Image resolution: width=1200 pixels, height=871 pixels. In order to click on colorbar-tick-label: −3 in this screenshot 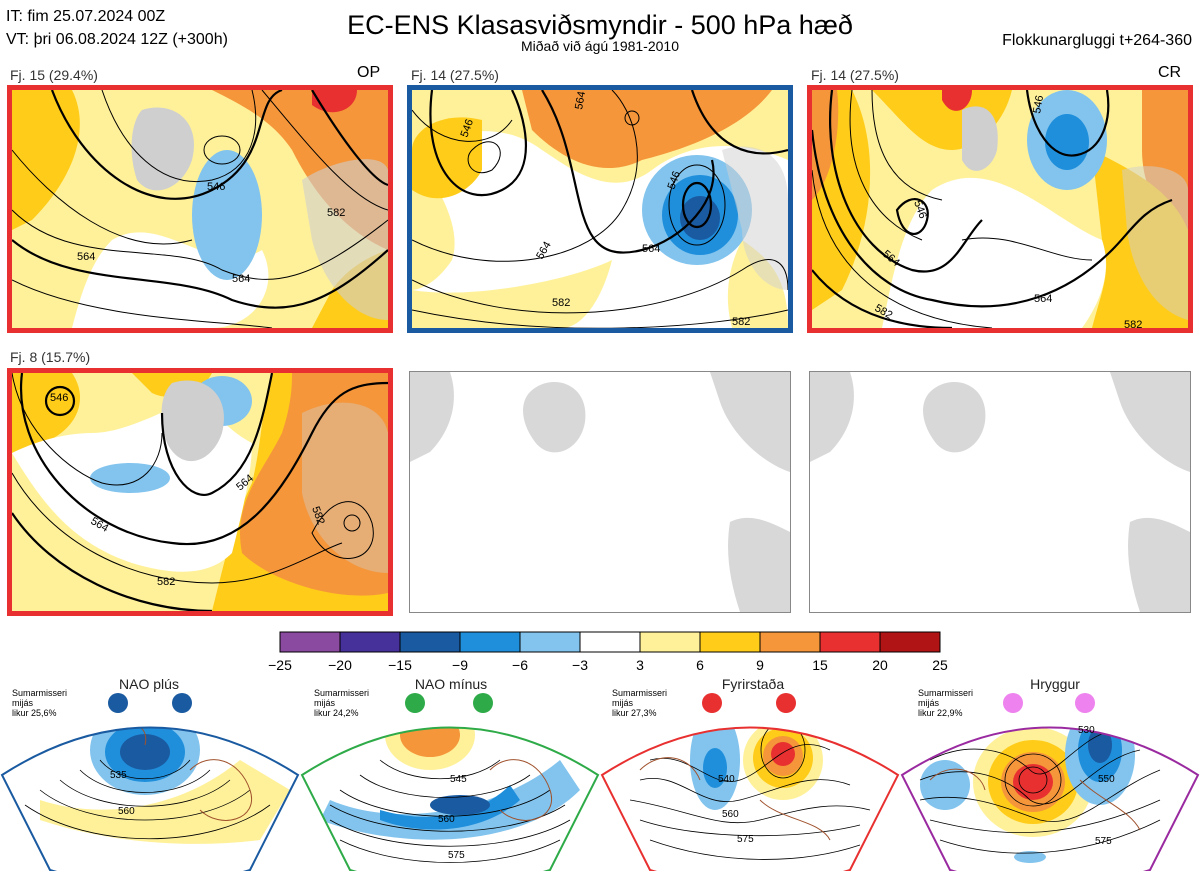, I will do `click(580, 665)`.